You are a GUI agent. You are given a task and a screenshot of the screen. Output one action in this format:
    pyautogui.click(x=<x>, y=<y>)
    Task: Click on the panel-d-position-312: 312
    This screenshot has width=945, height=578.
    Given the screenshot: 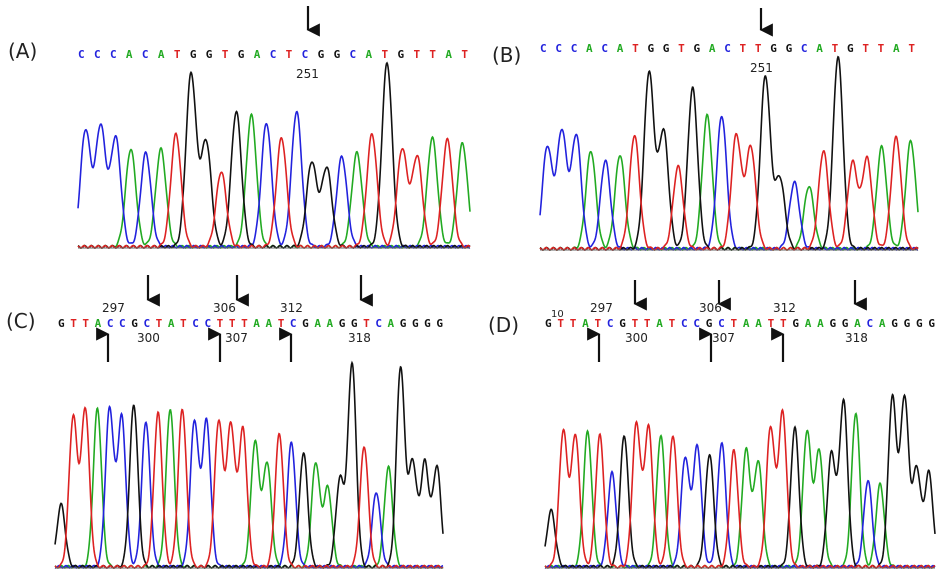 What is the action you would take?
    pyautogui.click(x=784, y=308)
    